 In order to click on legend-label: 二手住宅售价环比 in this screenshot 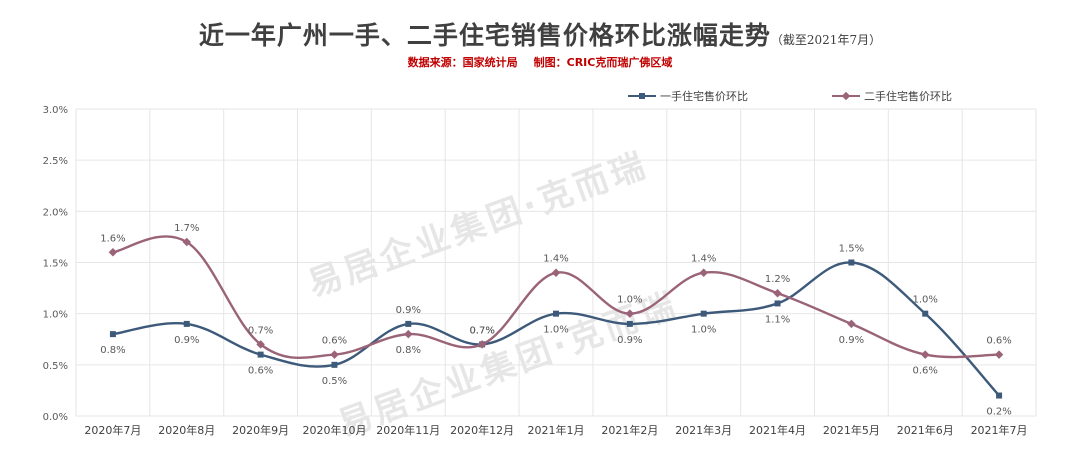, I will do `click(908, 96)`.